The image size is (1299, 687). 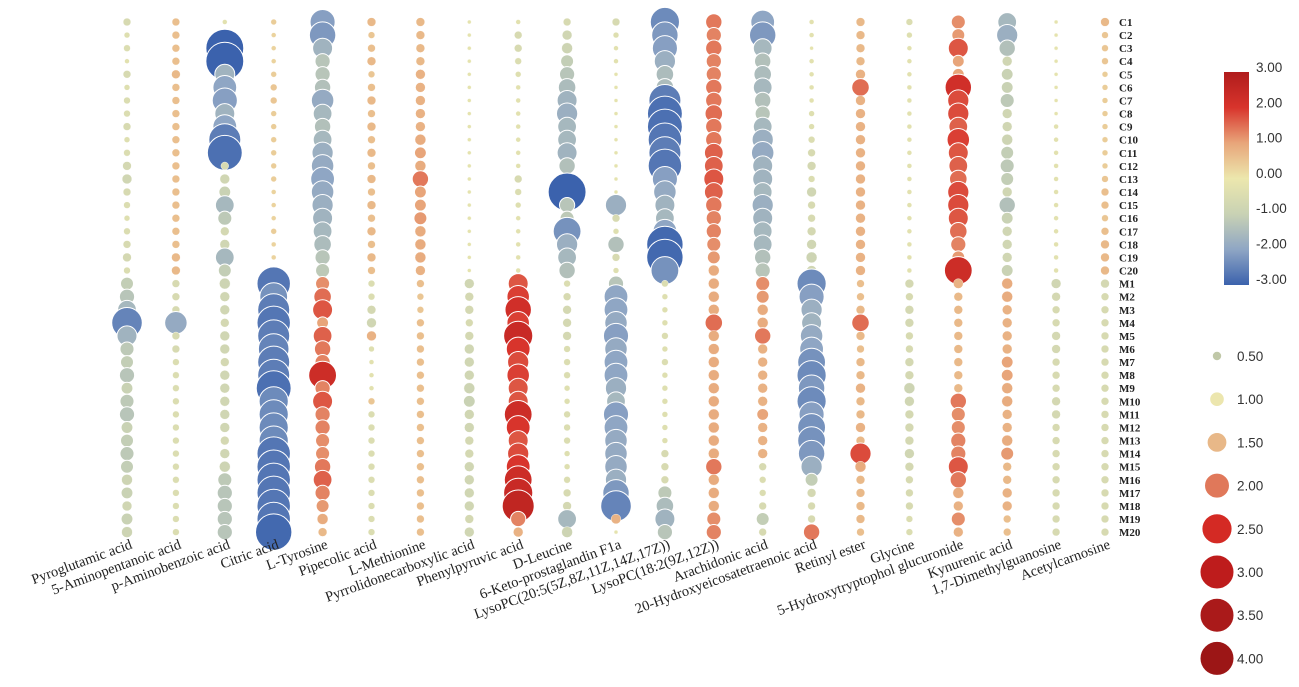 What do you see at coordinates (1128, 180) in the screenshot?
I see `sample-label-C13: C13` at bounding box center [1128, 180].